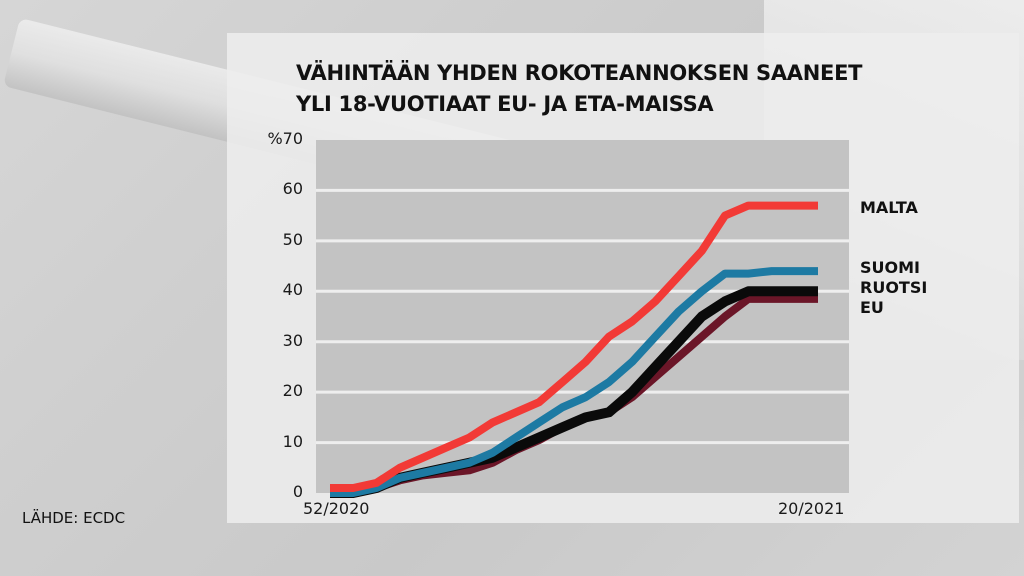  I want to click on legend-malta: MALTA, so click(889, 207).